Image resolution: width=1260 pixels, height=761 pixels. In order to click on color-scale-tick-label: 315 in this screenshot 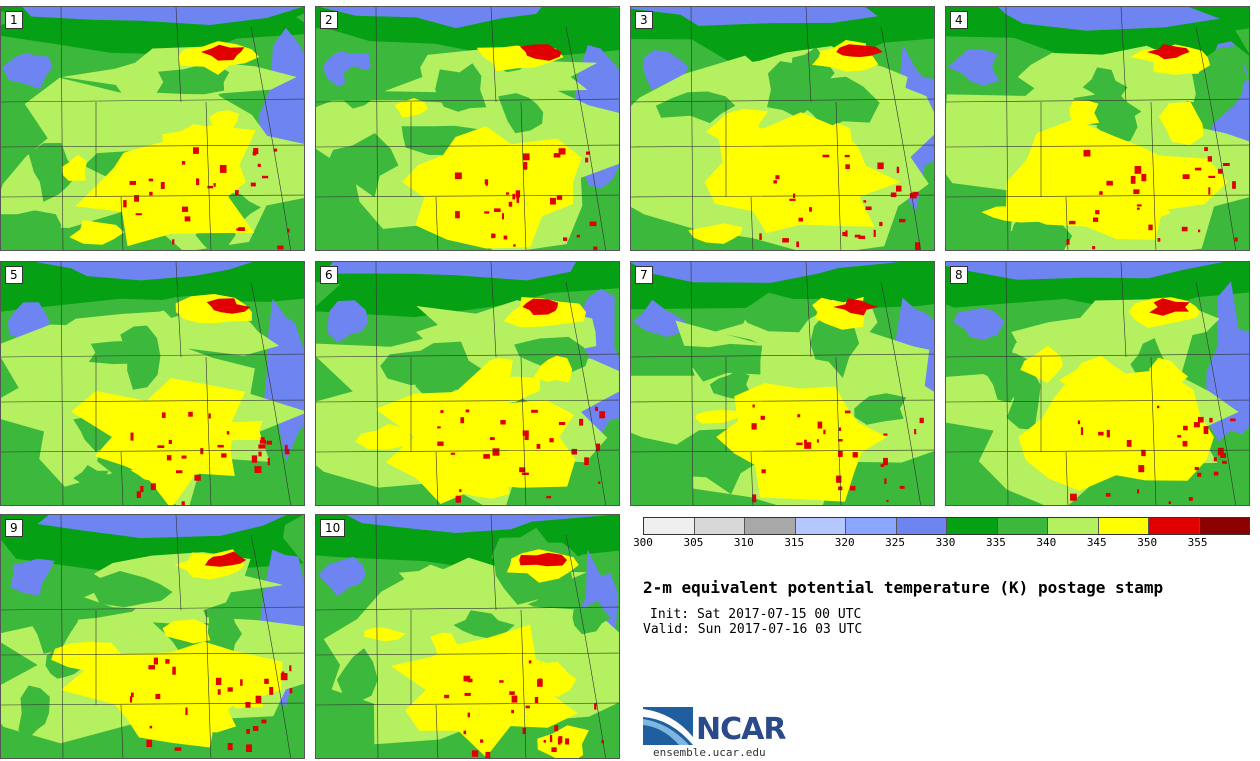, I will do `click(794, 542)`.